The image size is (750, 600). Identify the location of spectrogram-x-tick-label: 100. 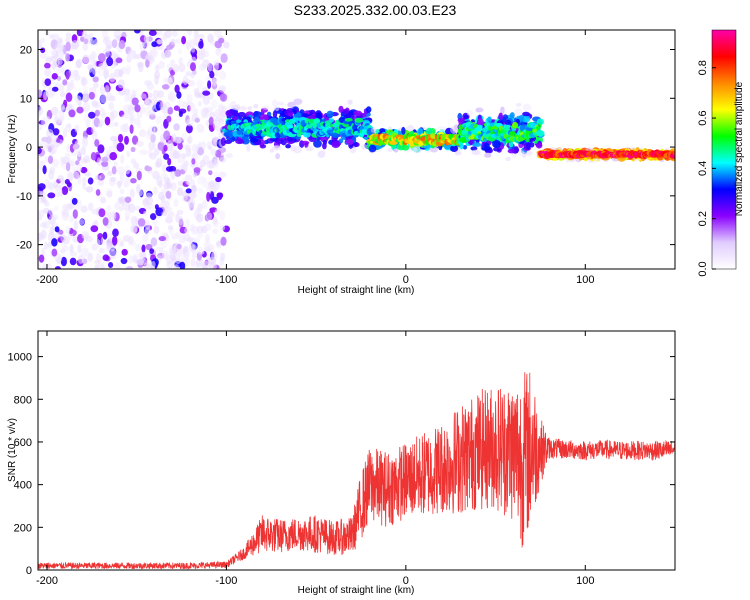
(585, 280).